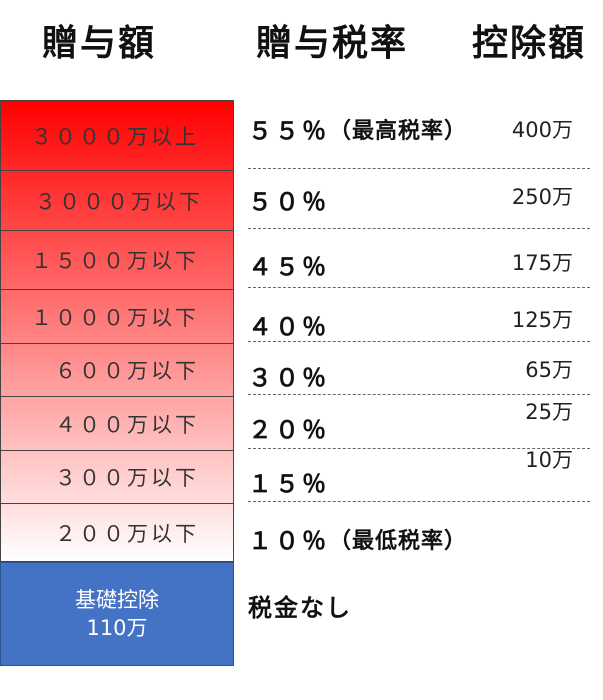 This screenshot has height=700, width=603. What do you see at coordinates (542, 263) in the screenshot?
I see `deduction-value: 175万` at bounding box center [542, 263].